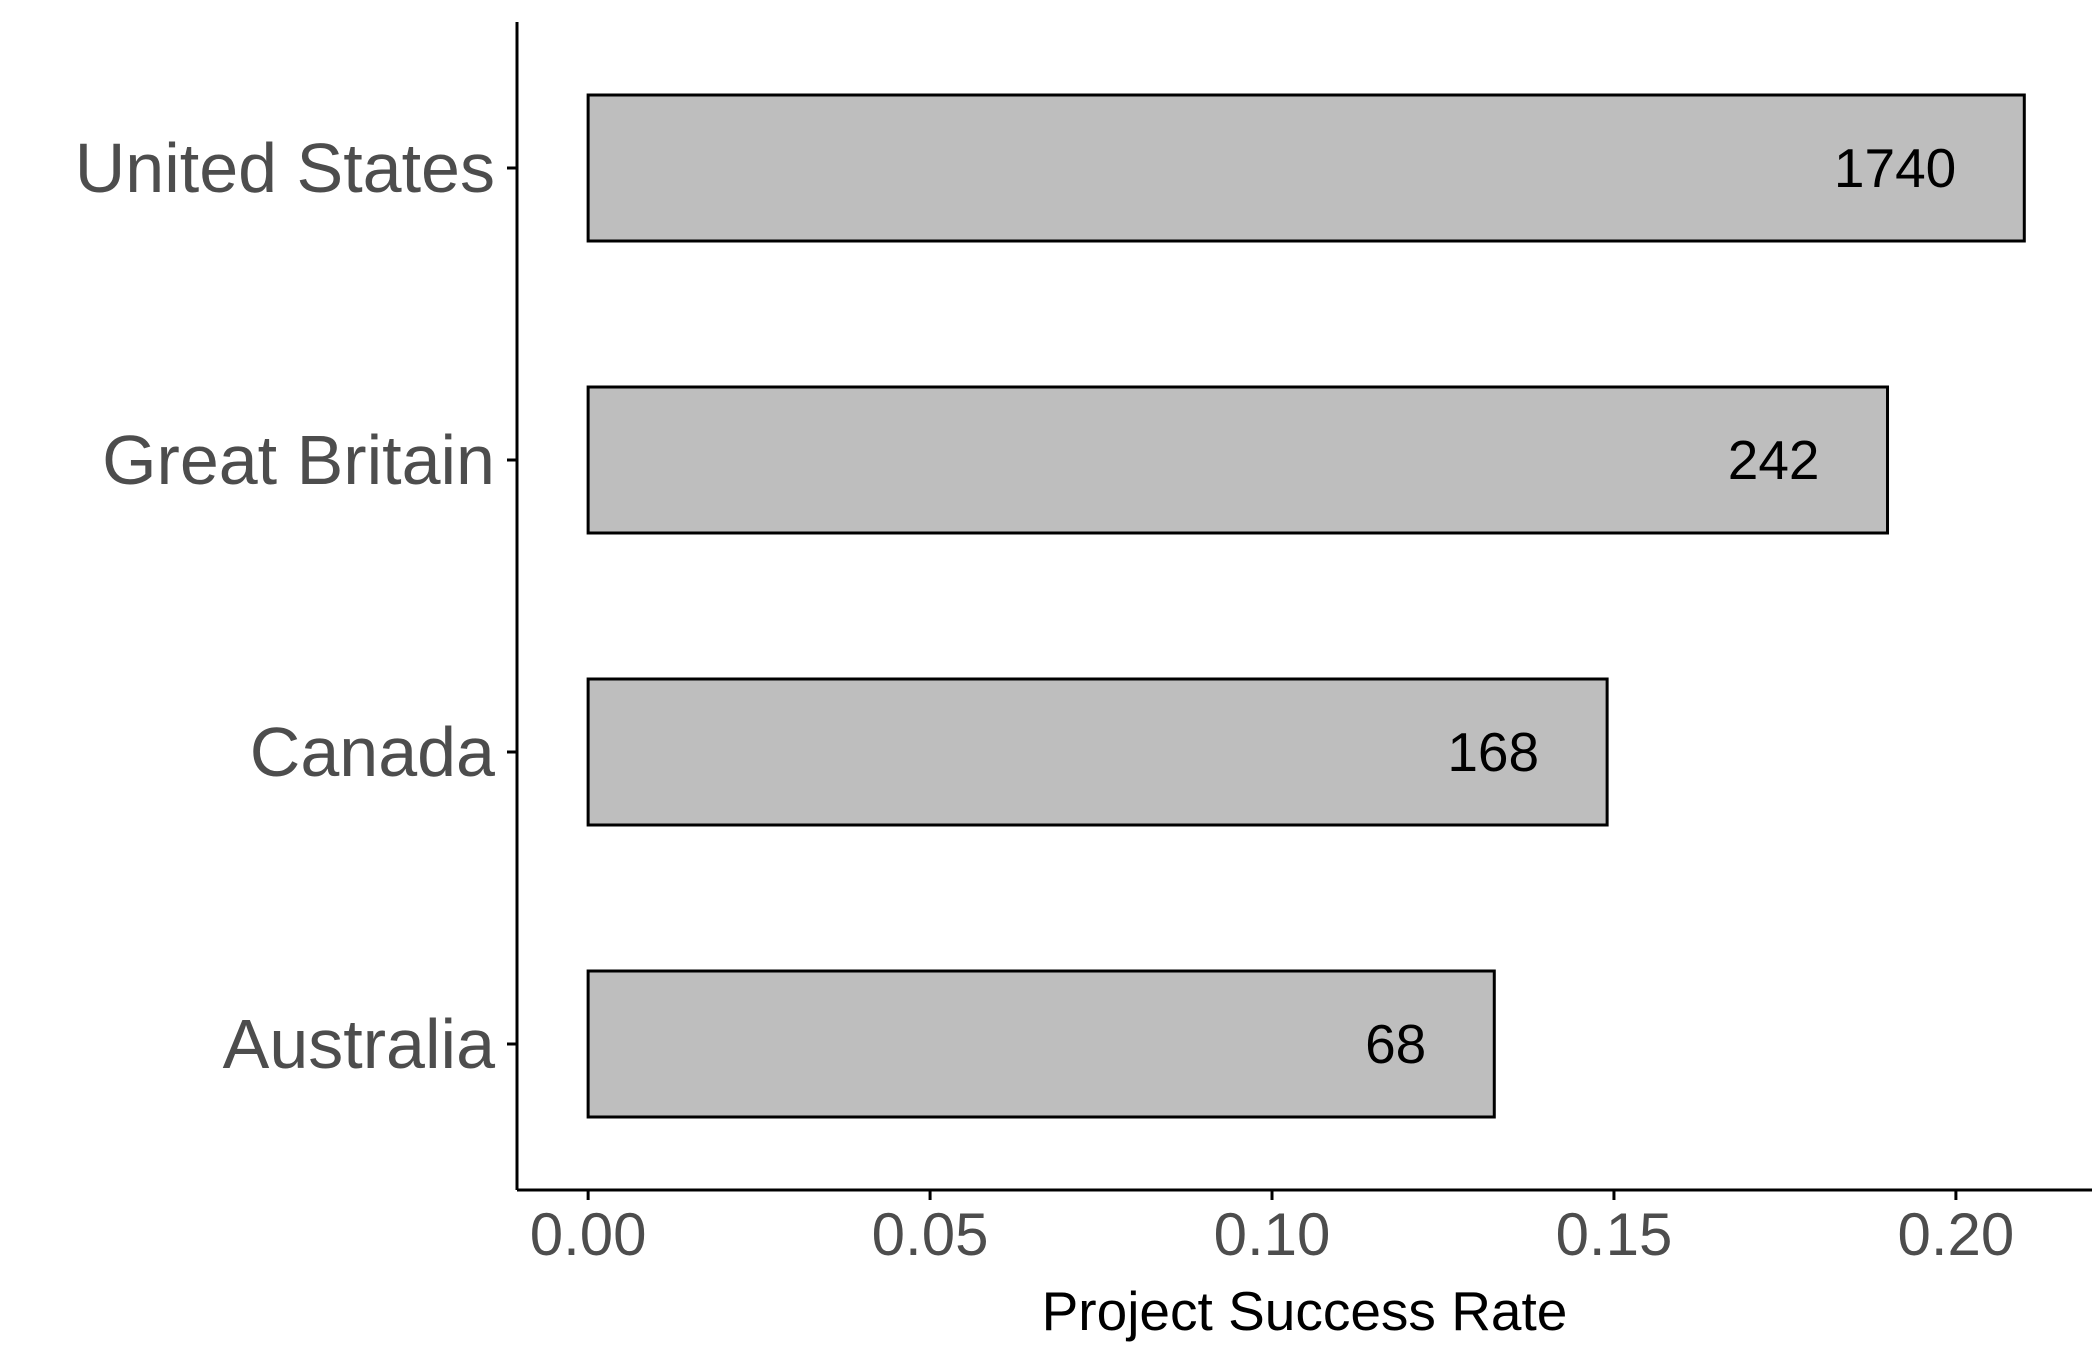 This screenshot has width=2100, height=1350. What do you see at coordinates (588, 1234) in the screenshot?
I see `x-tick-label: 0.00` at bounding box center [588, 1234].